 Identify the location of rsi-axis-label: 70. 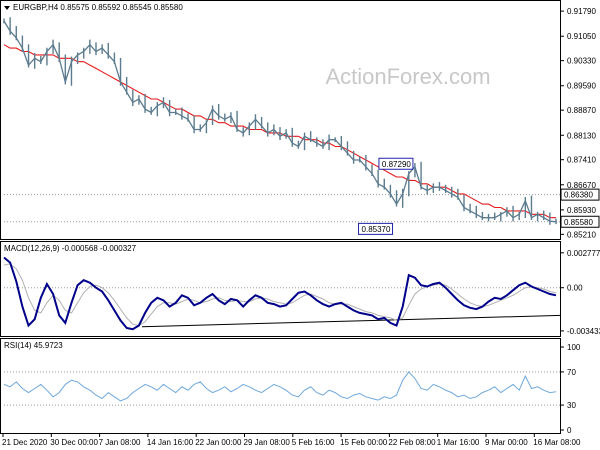
(571, 372).